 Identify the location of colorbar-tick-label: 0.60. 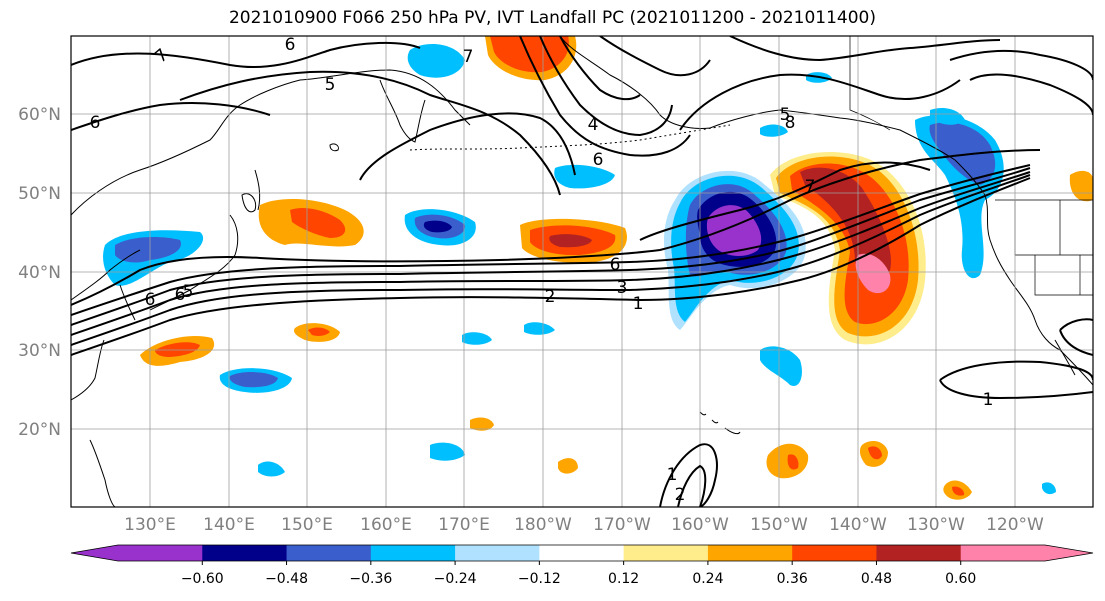
(960, 579).